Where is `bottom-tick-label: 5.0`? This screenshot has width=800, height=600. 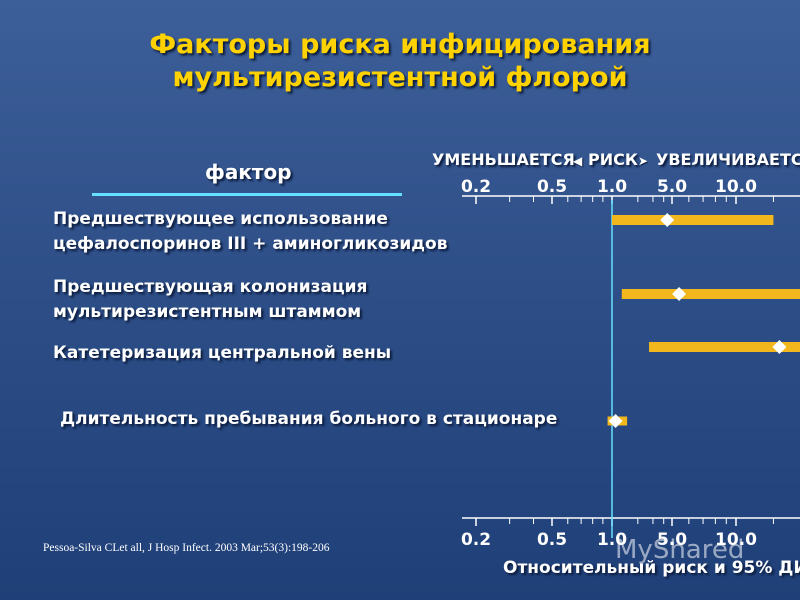 bottom-tick-label: 5.0 is located at coordinates (672, 540).